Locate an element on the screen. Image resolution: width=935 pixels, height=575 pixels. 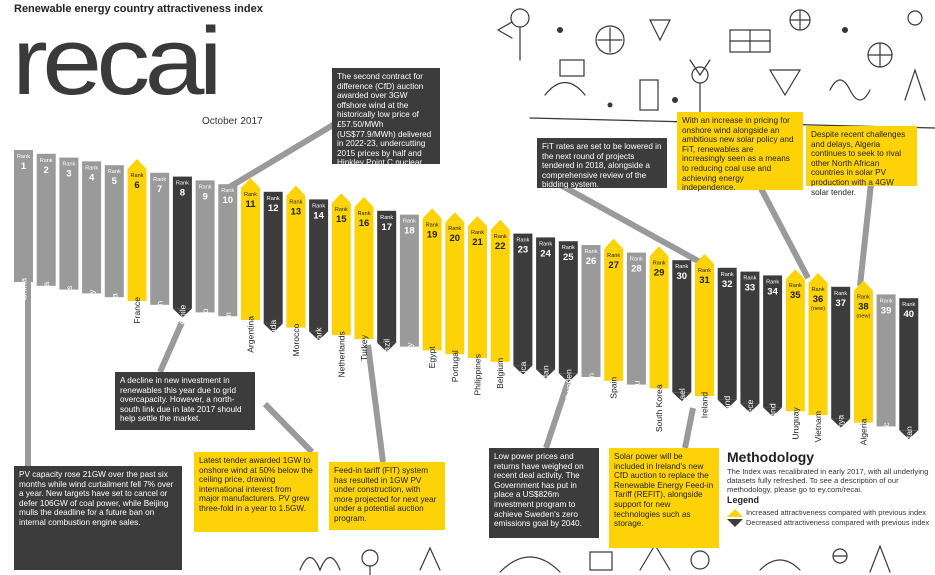
country-name: Kazakhstan is located at coordinates (909, 448).